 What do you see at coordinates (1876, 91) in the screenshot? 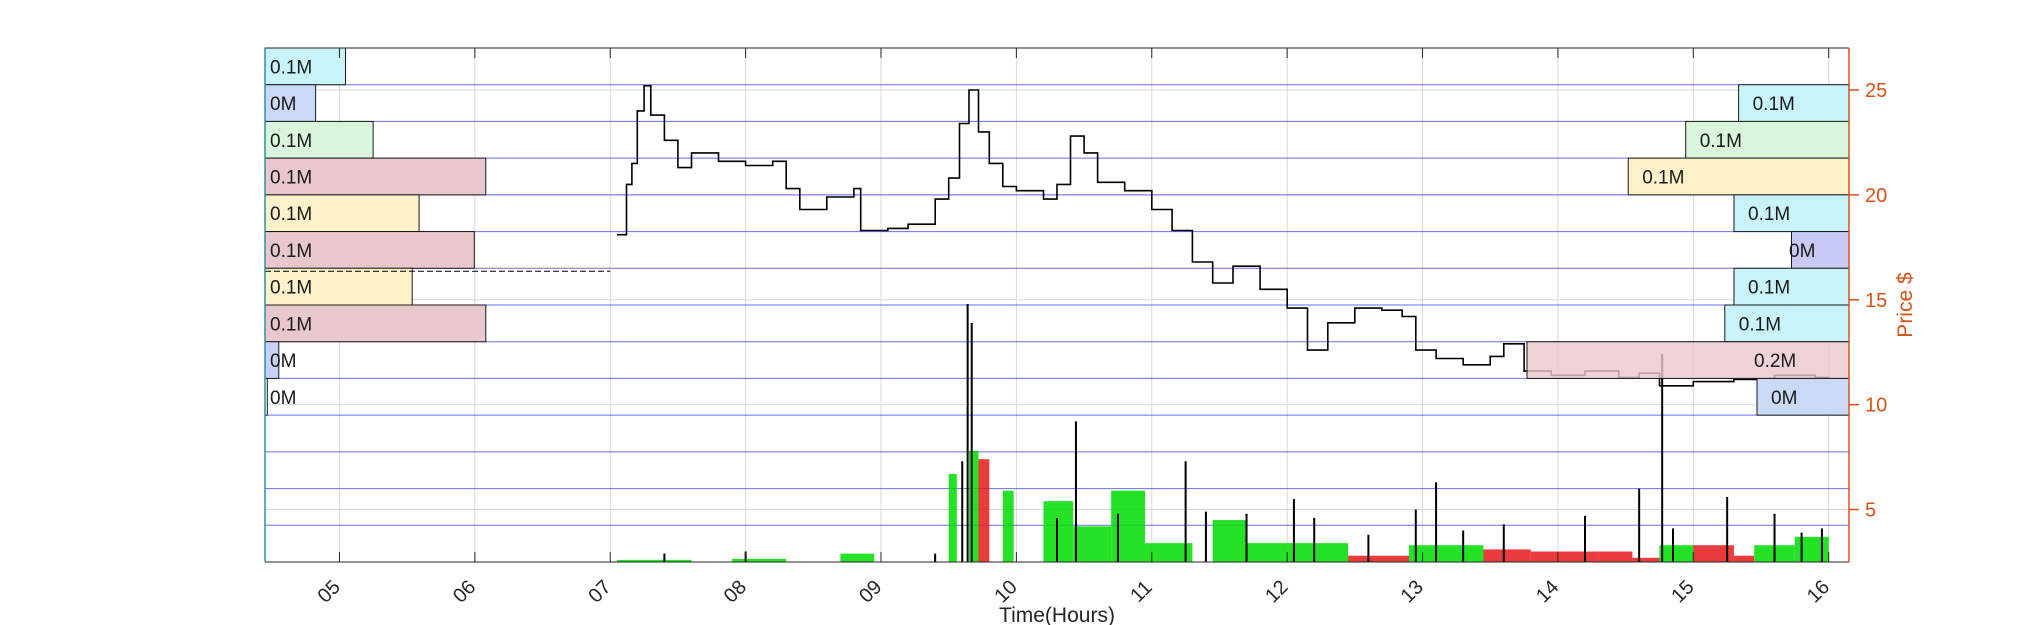
I see `y-right-tick-label: 25` at bounding box center [1876, 91].